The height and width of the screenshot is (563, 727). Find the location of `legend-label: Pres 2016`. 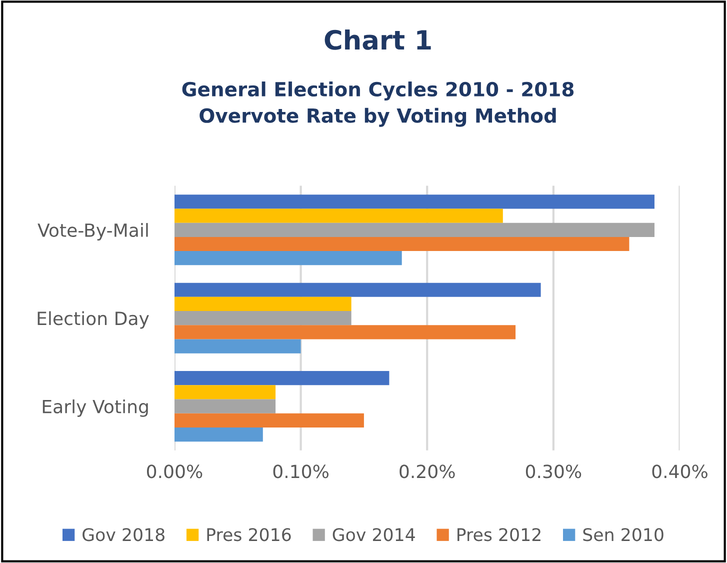

legend-label: Pres 2016 is located at coordinates (249, 535).